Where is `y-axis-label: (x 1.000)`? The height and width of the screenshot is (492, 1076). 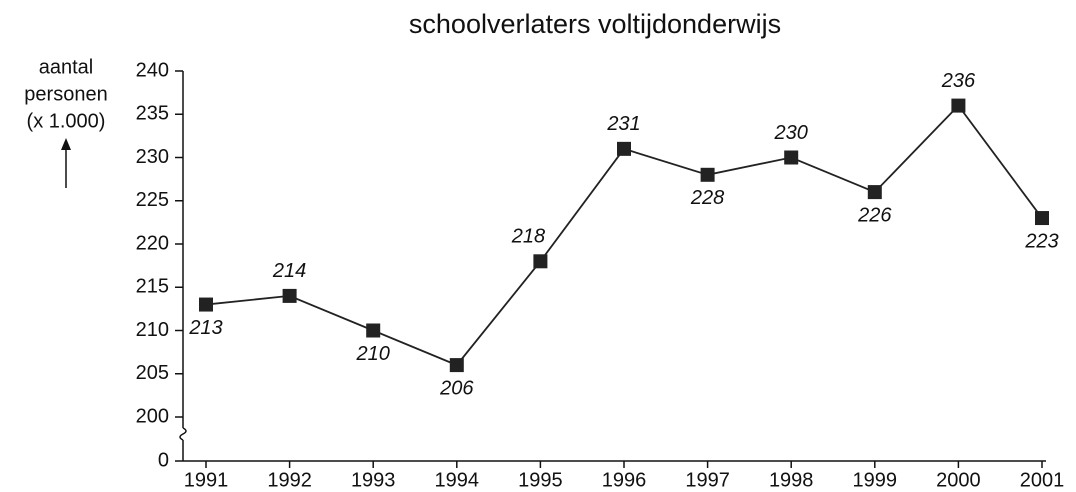 y-axis-label: (x 1.000) is located at coordinates (66, 121).